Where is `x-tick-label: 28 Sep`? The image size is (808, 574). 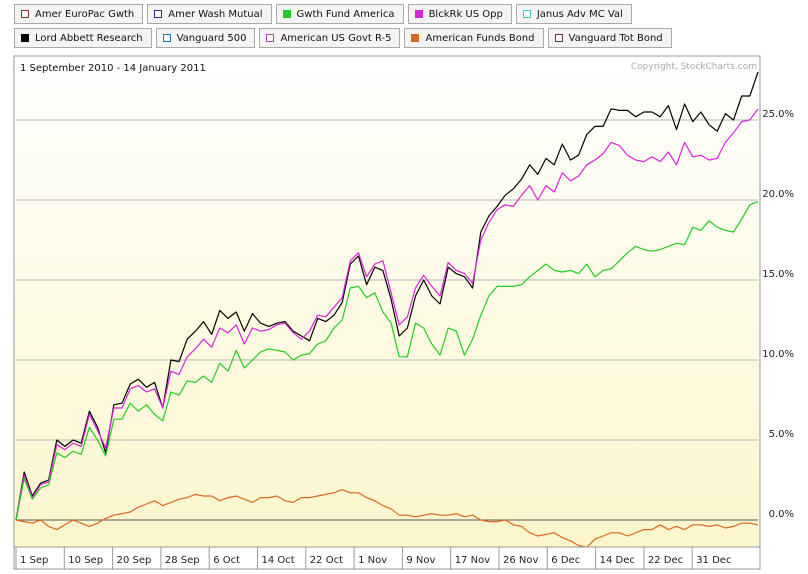 x-tick-label: 28 Sep is located at coordinates (182, 560).